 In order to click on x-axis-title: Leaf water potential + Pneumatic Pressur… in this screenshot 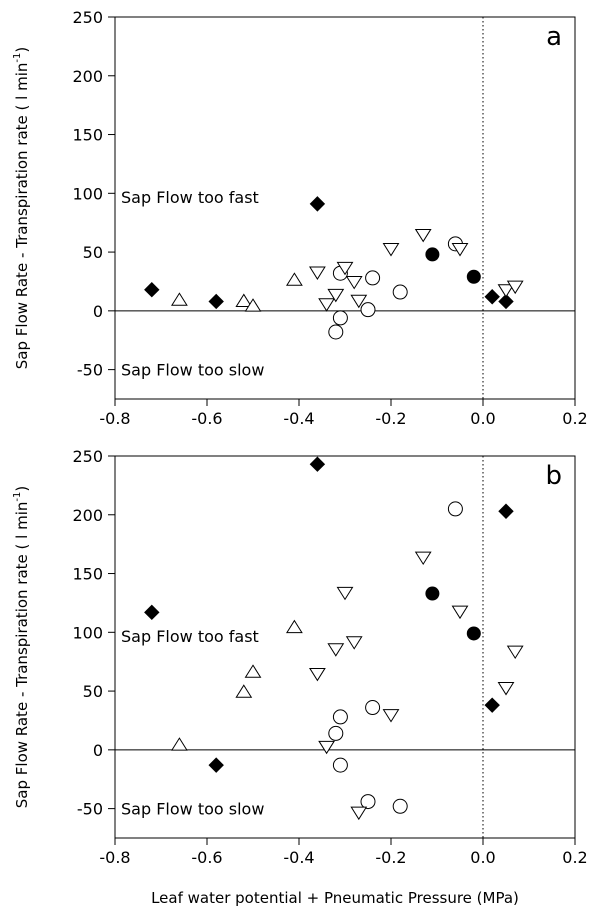, I will do `click(335, 898)`.